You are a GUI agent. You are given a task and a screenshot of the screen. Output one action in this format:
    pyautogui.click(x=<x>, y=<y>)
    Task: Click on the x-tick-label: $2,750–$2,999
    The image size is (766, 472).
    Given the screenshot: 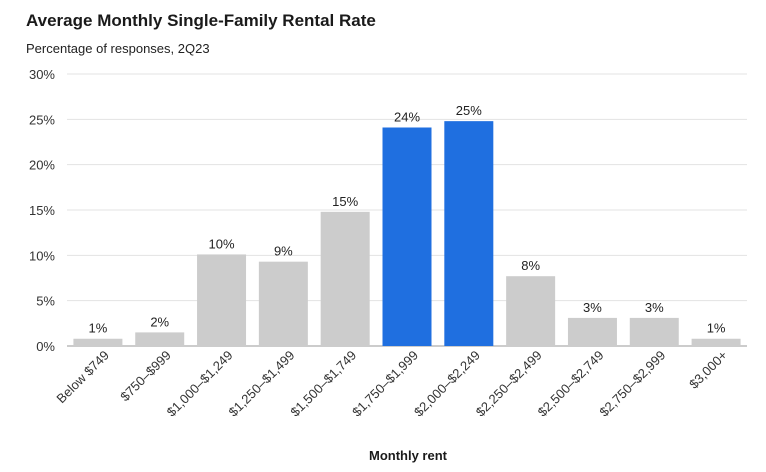 What is the action you would take?
    pyautogui.click(x=632, y=384)
    